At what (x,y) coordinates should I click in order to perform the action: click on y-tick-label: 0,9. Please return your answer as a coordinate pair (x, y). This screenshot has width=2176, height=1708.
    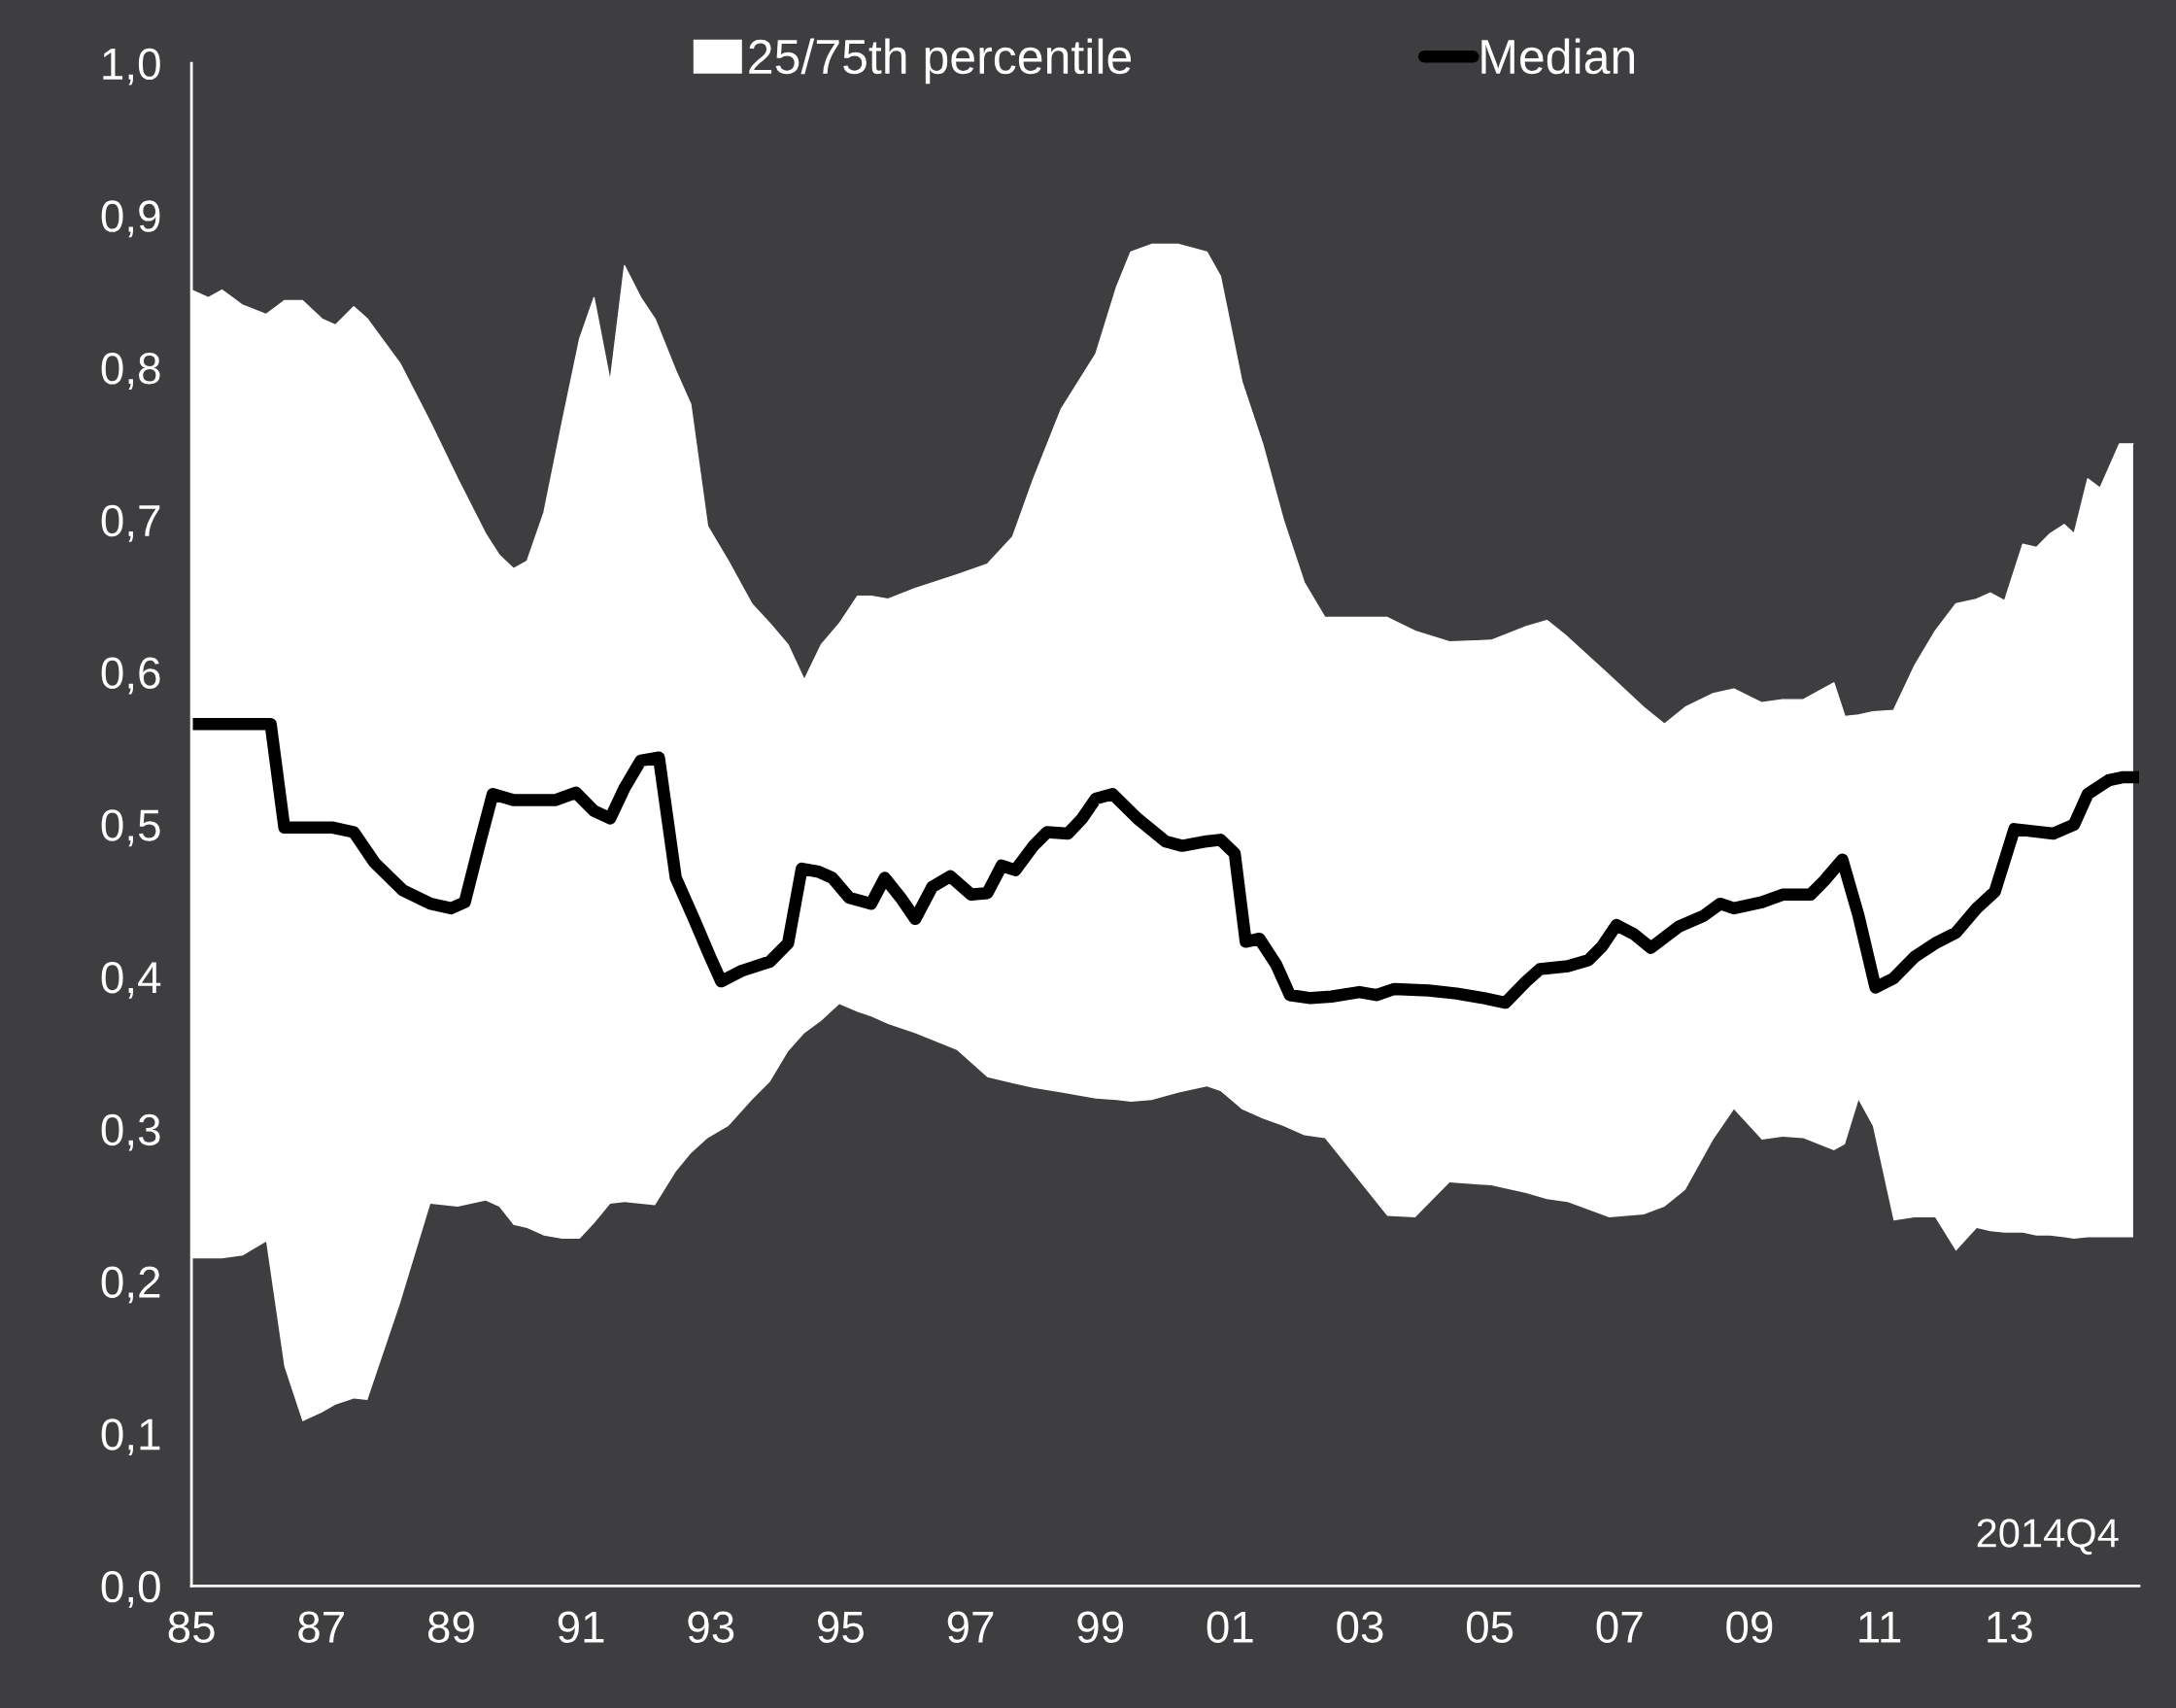
    Looking at the image, I should click on (130, 219).